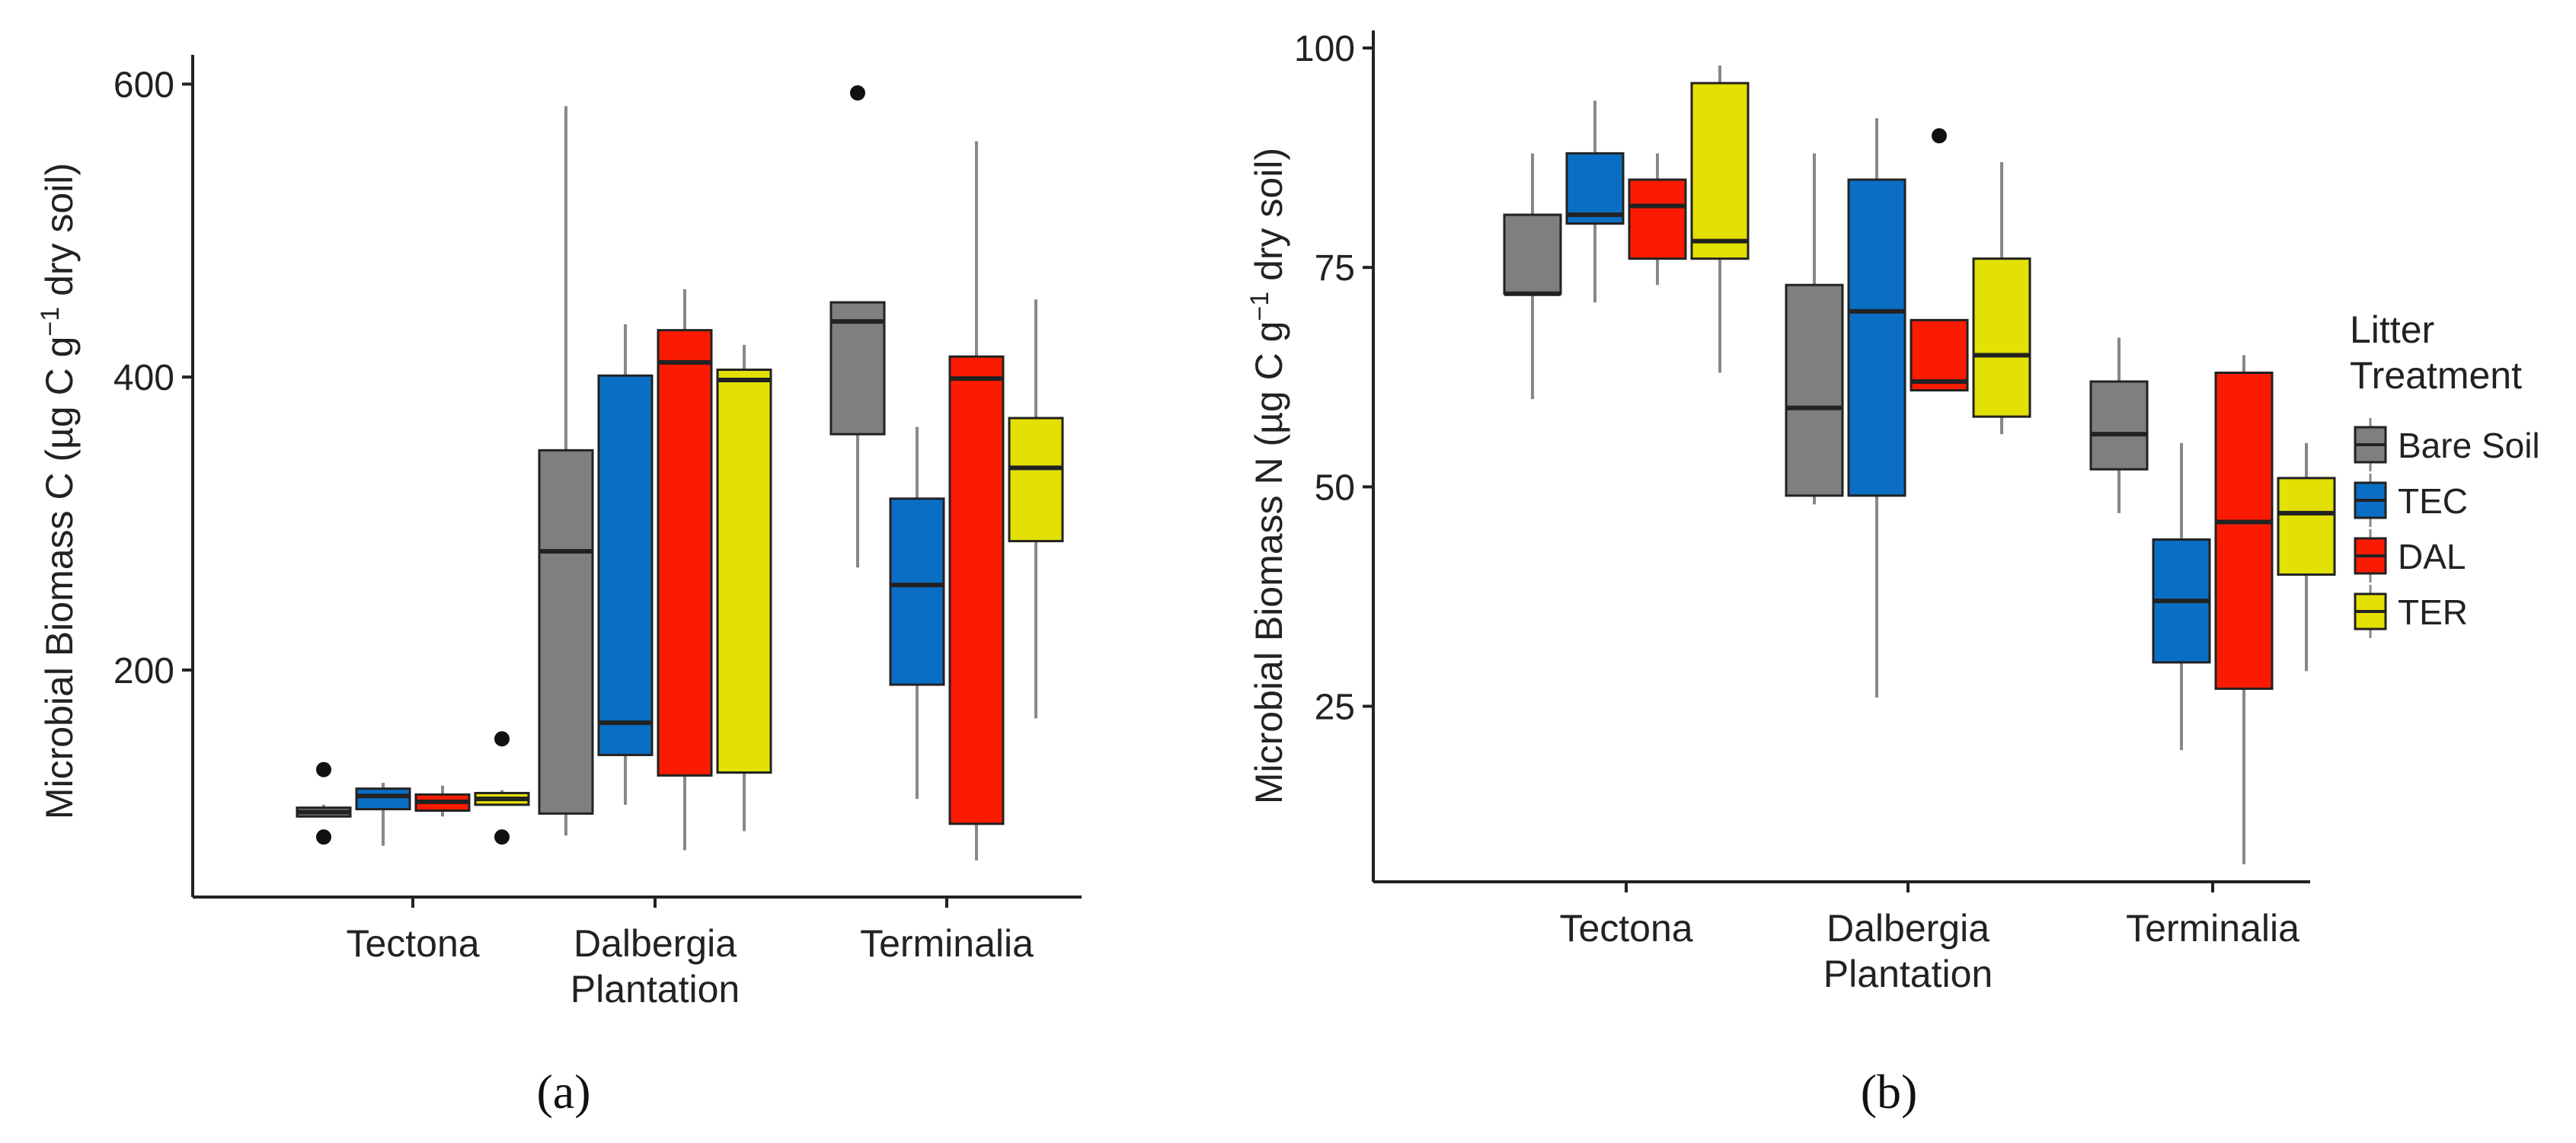 The image size is (2576, 1143). Describe the element at coordinates (144, 85) in the screenshot. I see `y-tick-label: 600` at that location.